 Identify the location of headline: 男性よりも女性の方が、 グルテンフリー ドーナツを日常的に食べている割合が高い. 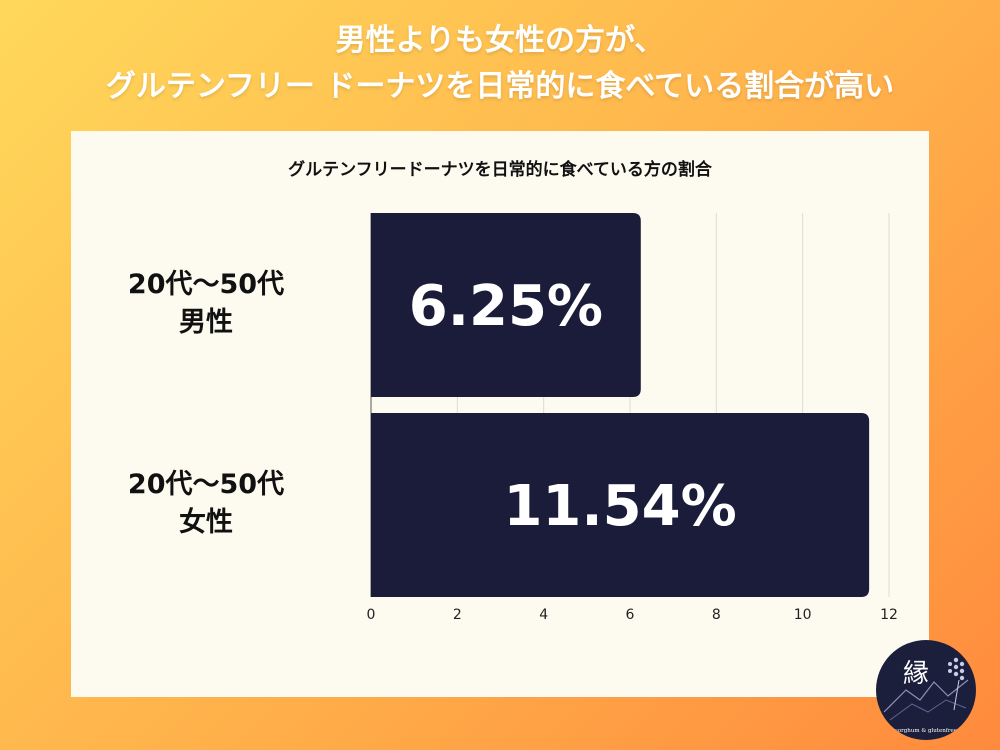
(500, 64).